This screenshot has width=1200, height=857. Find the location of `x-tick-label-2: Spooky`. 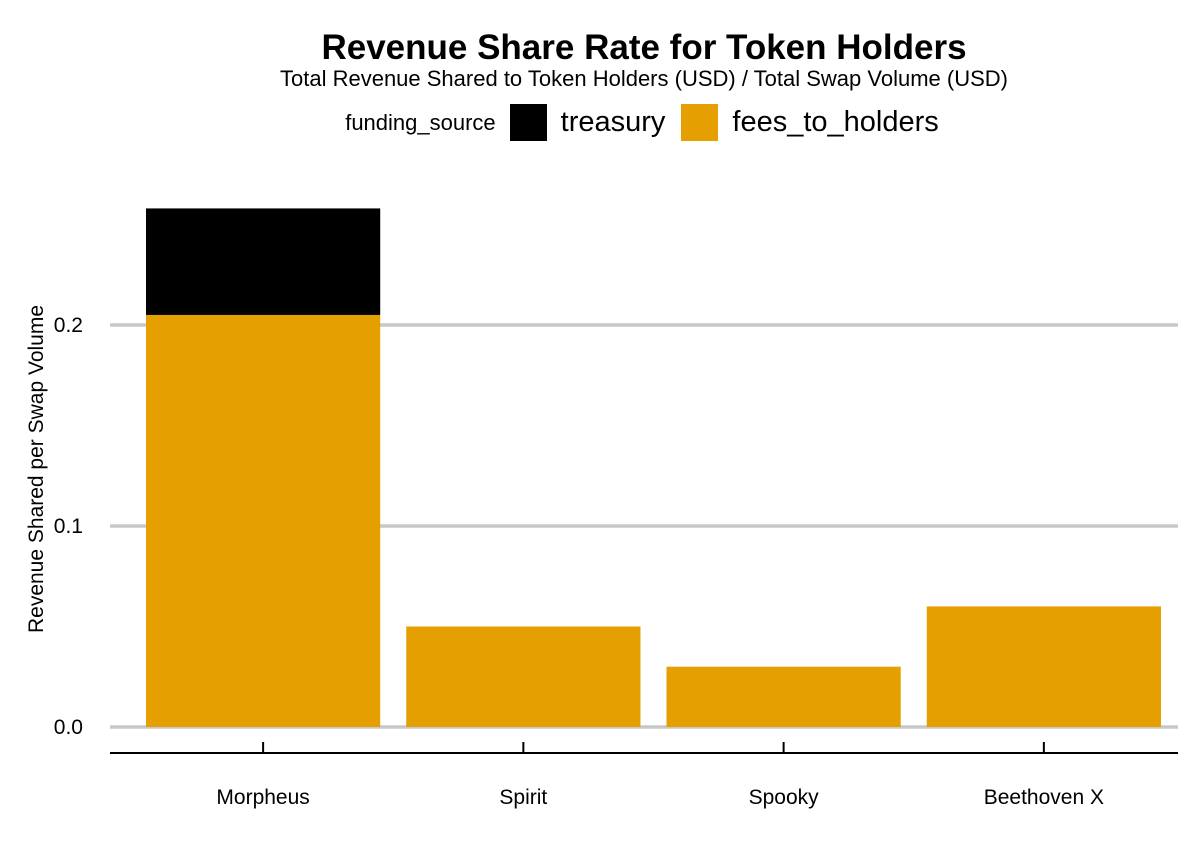

x-tick-label-2: Spooky is located at coordinates (784, 797).